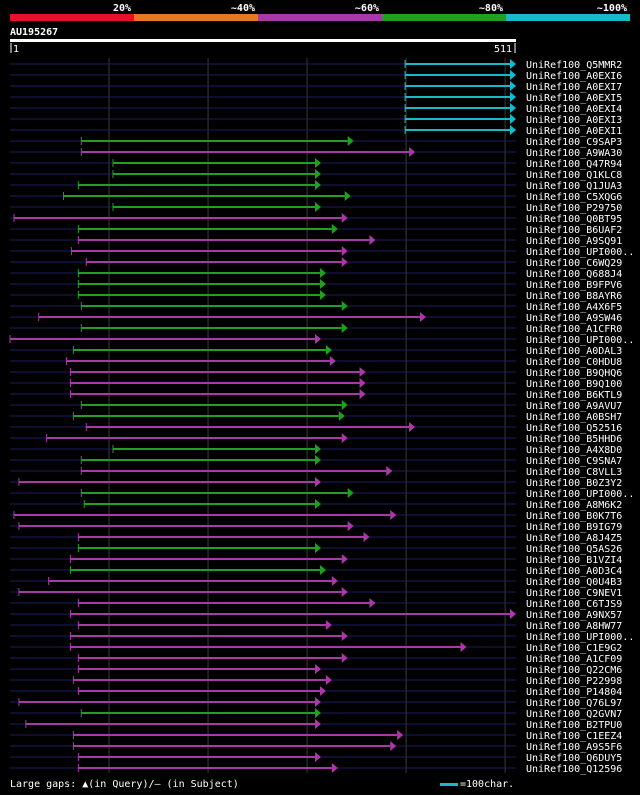 The height and width of the screenshot is (795, 640). What do you see at coordinates (574, 417) in the screenshot?
I see `hit-label: UniRef100_A0BSH7` at bounding box center [574, 417].